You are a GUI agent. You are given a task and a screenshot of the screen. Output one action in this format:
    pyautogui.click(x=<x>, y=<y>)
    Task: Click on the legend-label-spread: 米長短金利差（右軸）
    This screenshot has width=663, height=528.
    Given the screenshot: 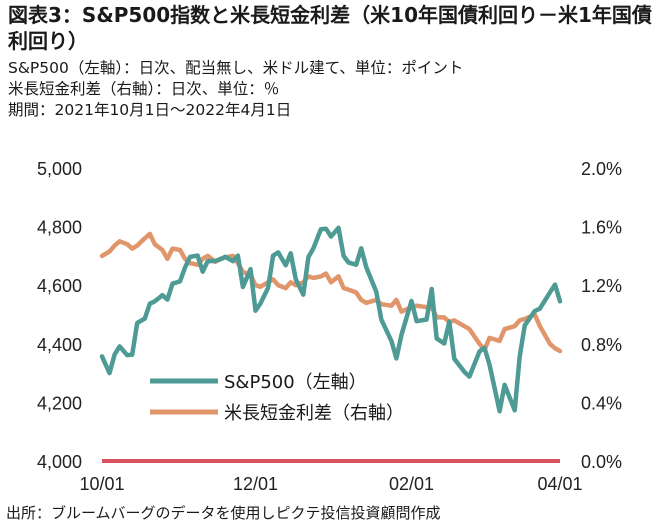 What is the action you would take?
    pyautogui.click(x=314, y=413)
    